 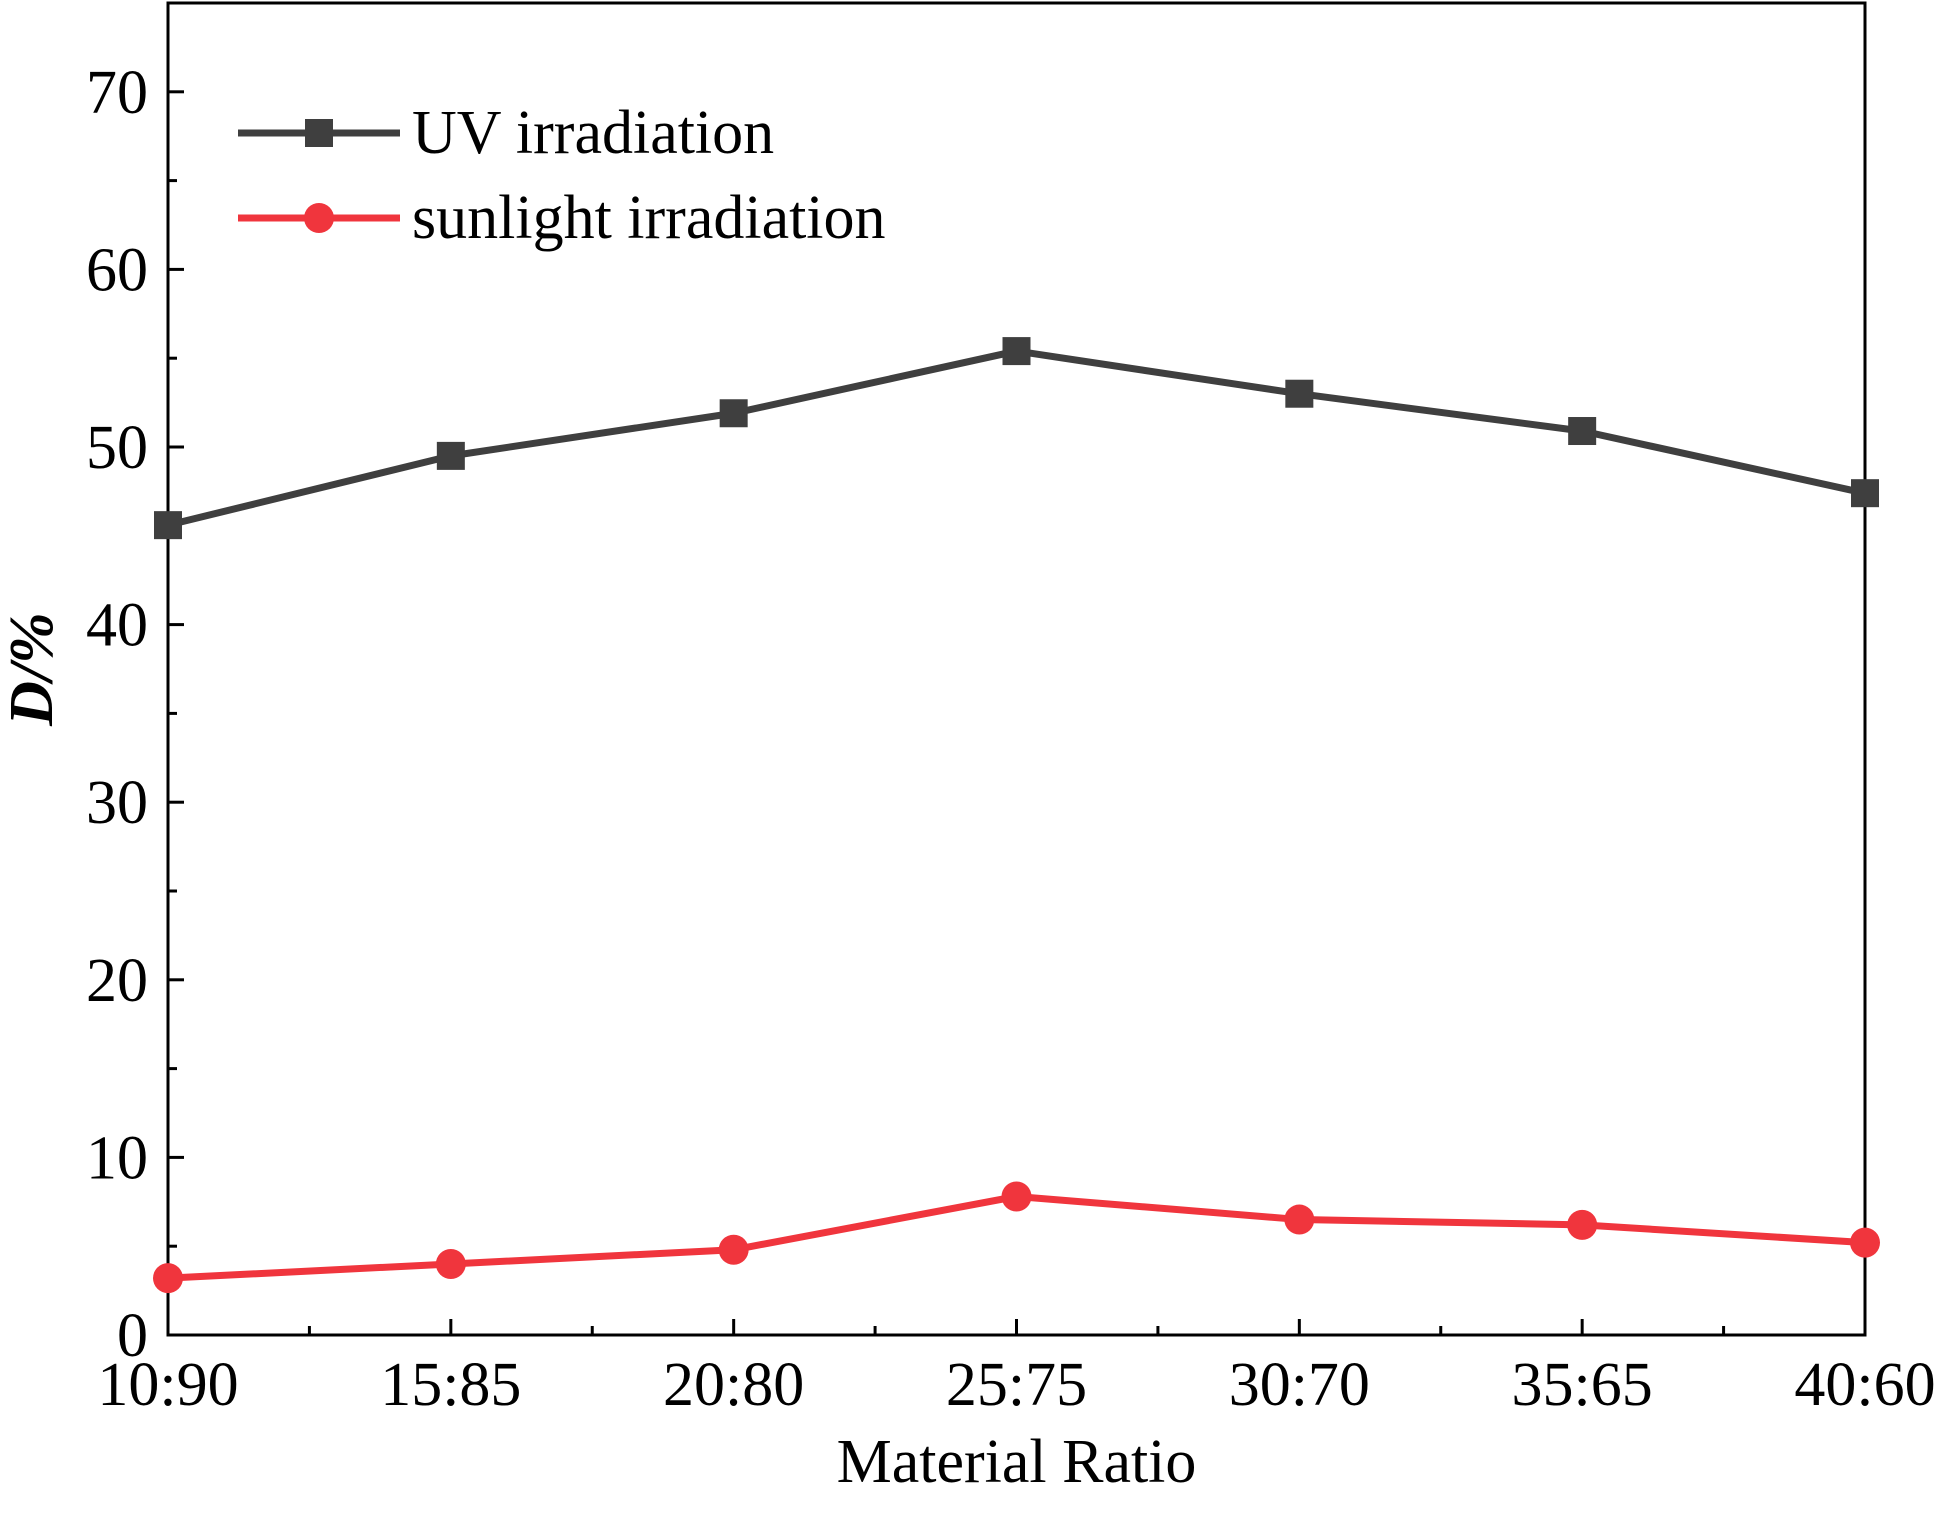 I want to click on y-tick-label: 70, so click(x=117, y=93).